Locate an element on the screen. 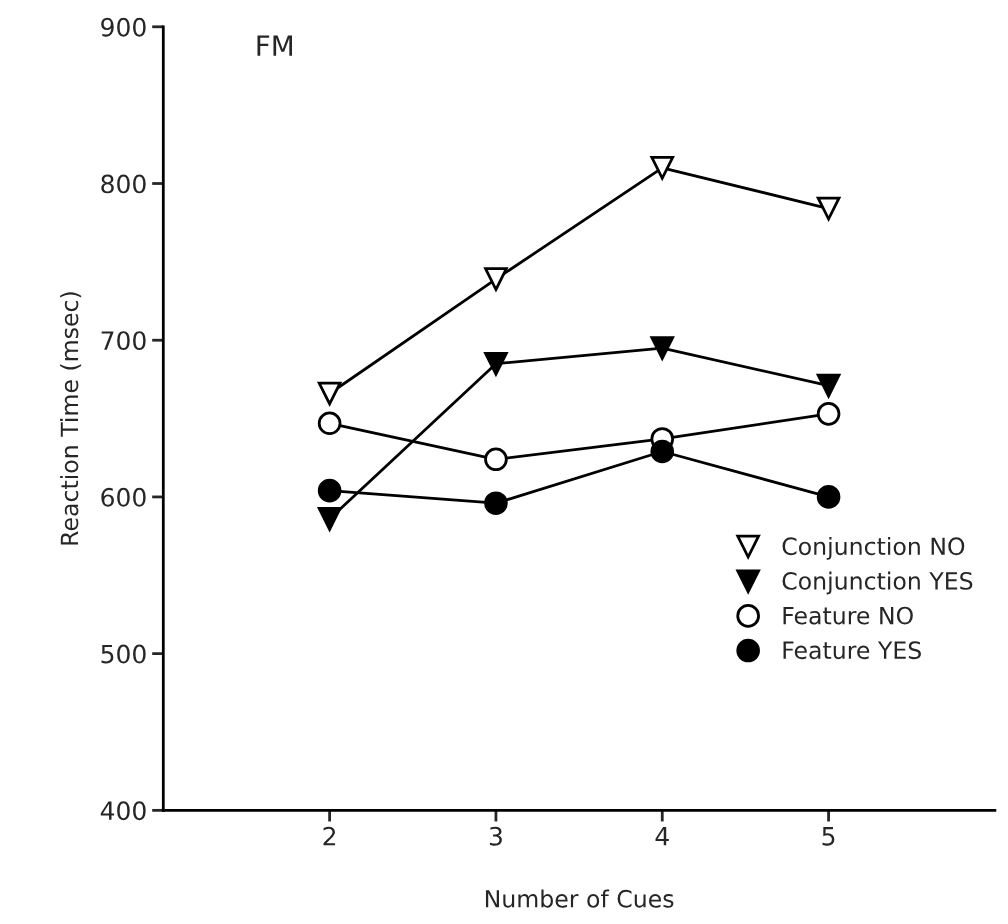 This screenshot has width=1008, height=924. legend-label: Feature YES is located at coordinates (852, 650).